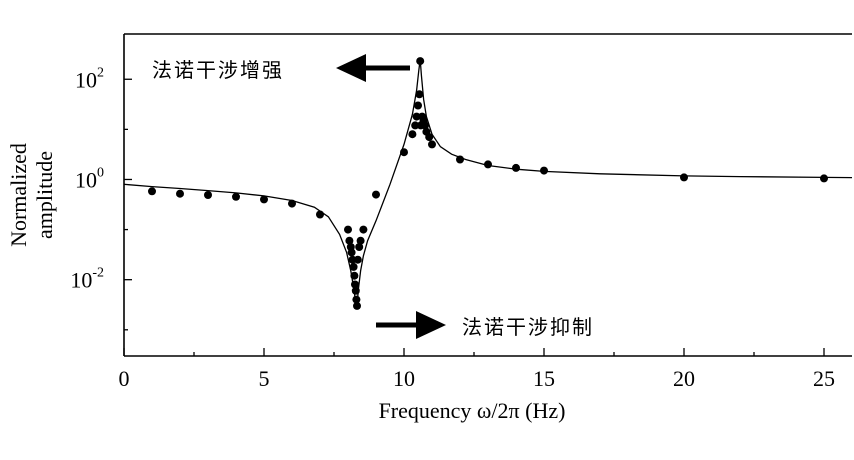  What do you see at coordinates (100, 72) in the screenshot?
I see `y-tick-label-exponent: 2` at bounding box center [100, 72].